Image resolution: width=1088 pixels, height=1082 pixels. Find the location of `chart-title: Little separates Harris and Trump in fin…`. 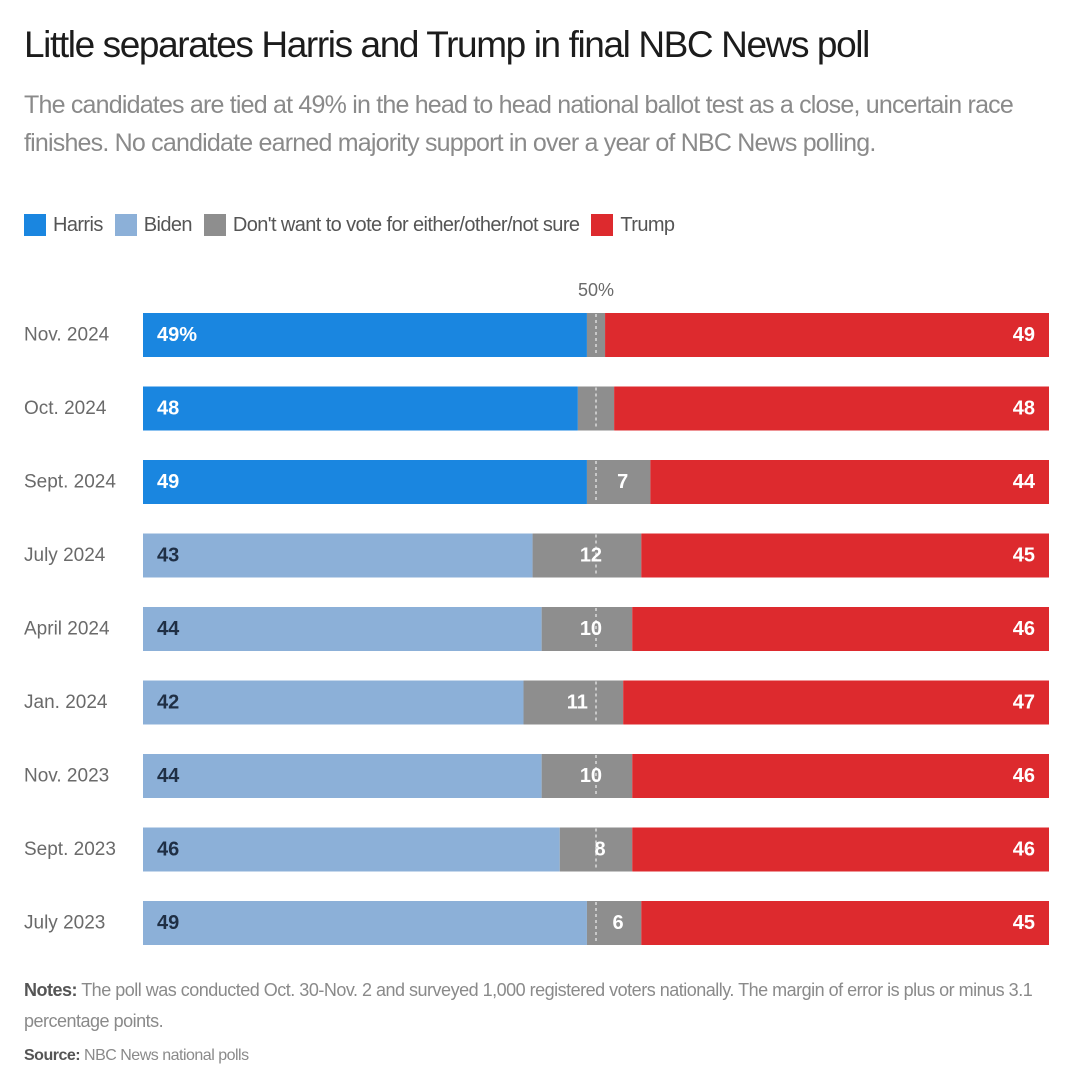

chart-title: Little separates Harris and Trump in fin… is located at coordinates (447, 44).